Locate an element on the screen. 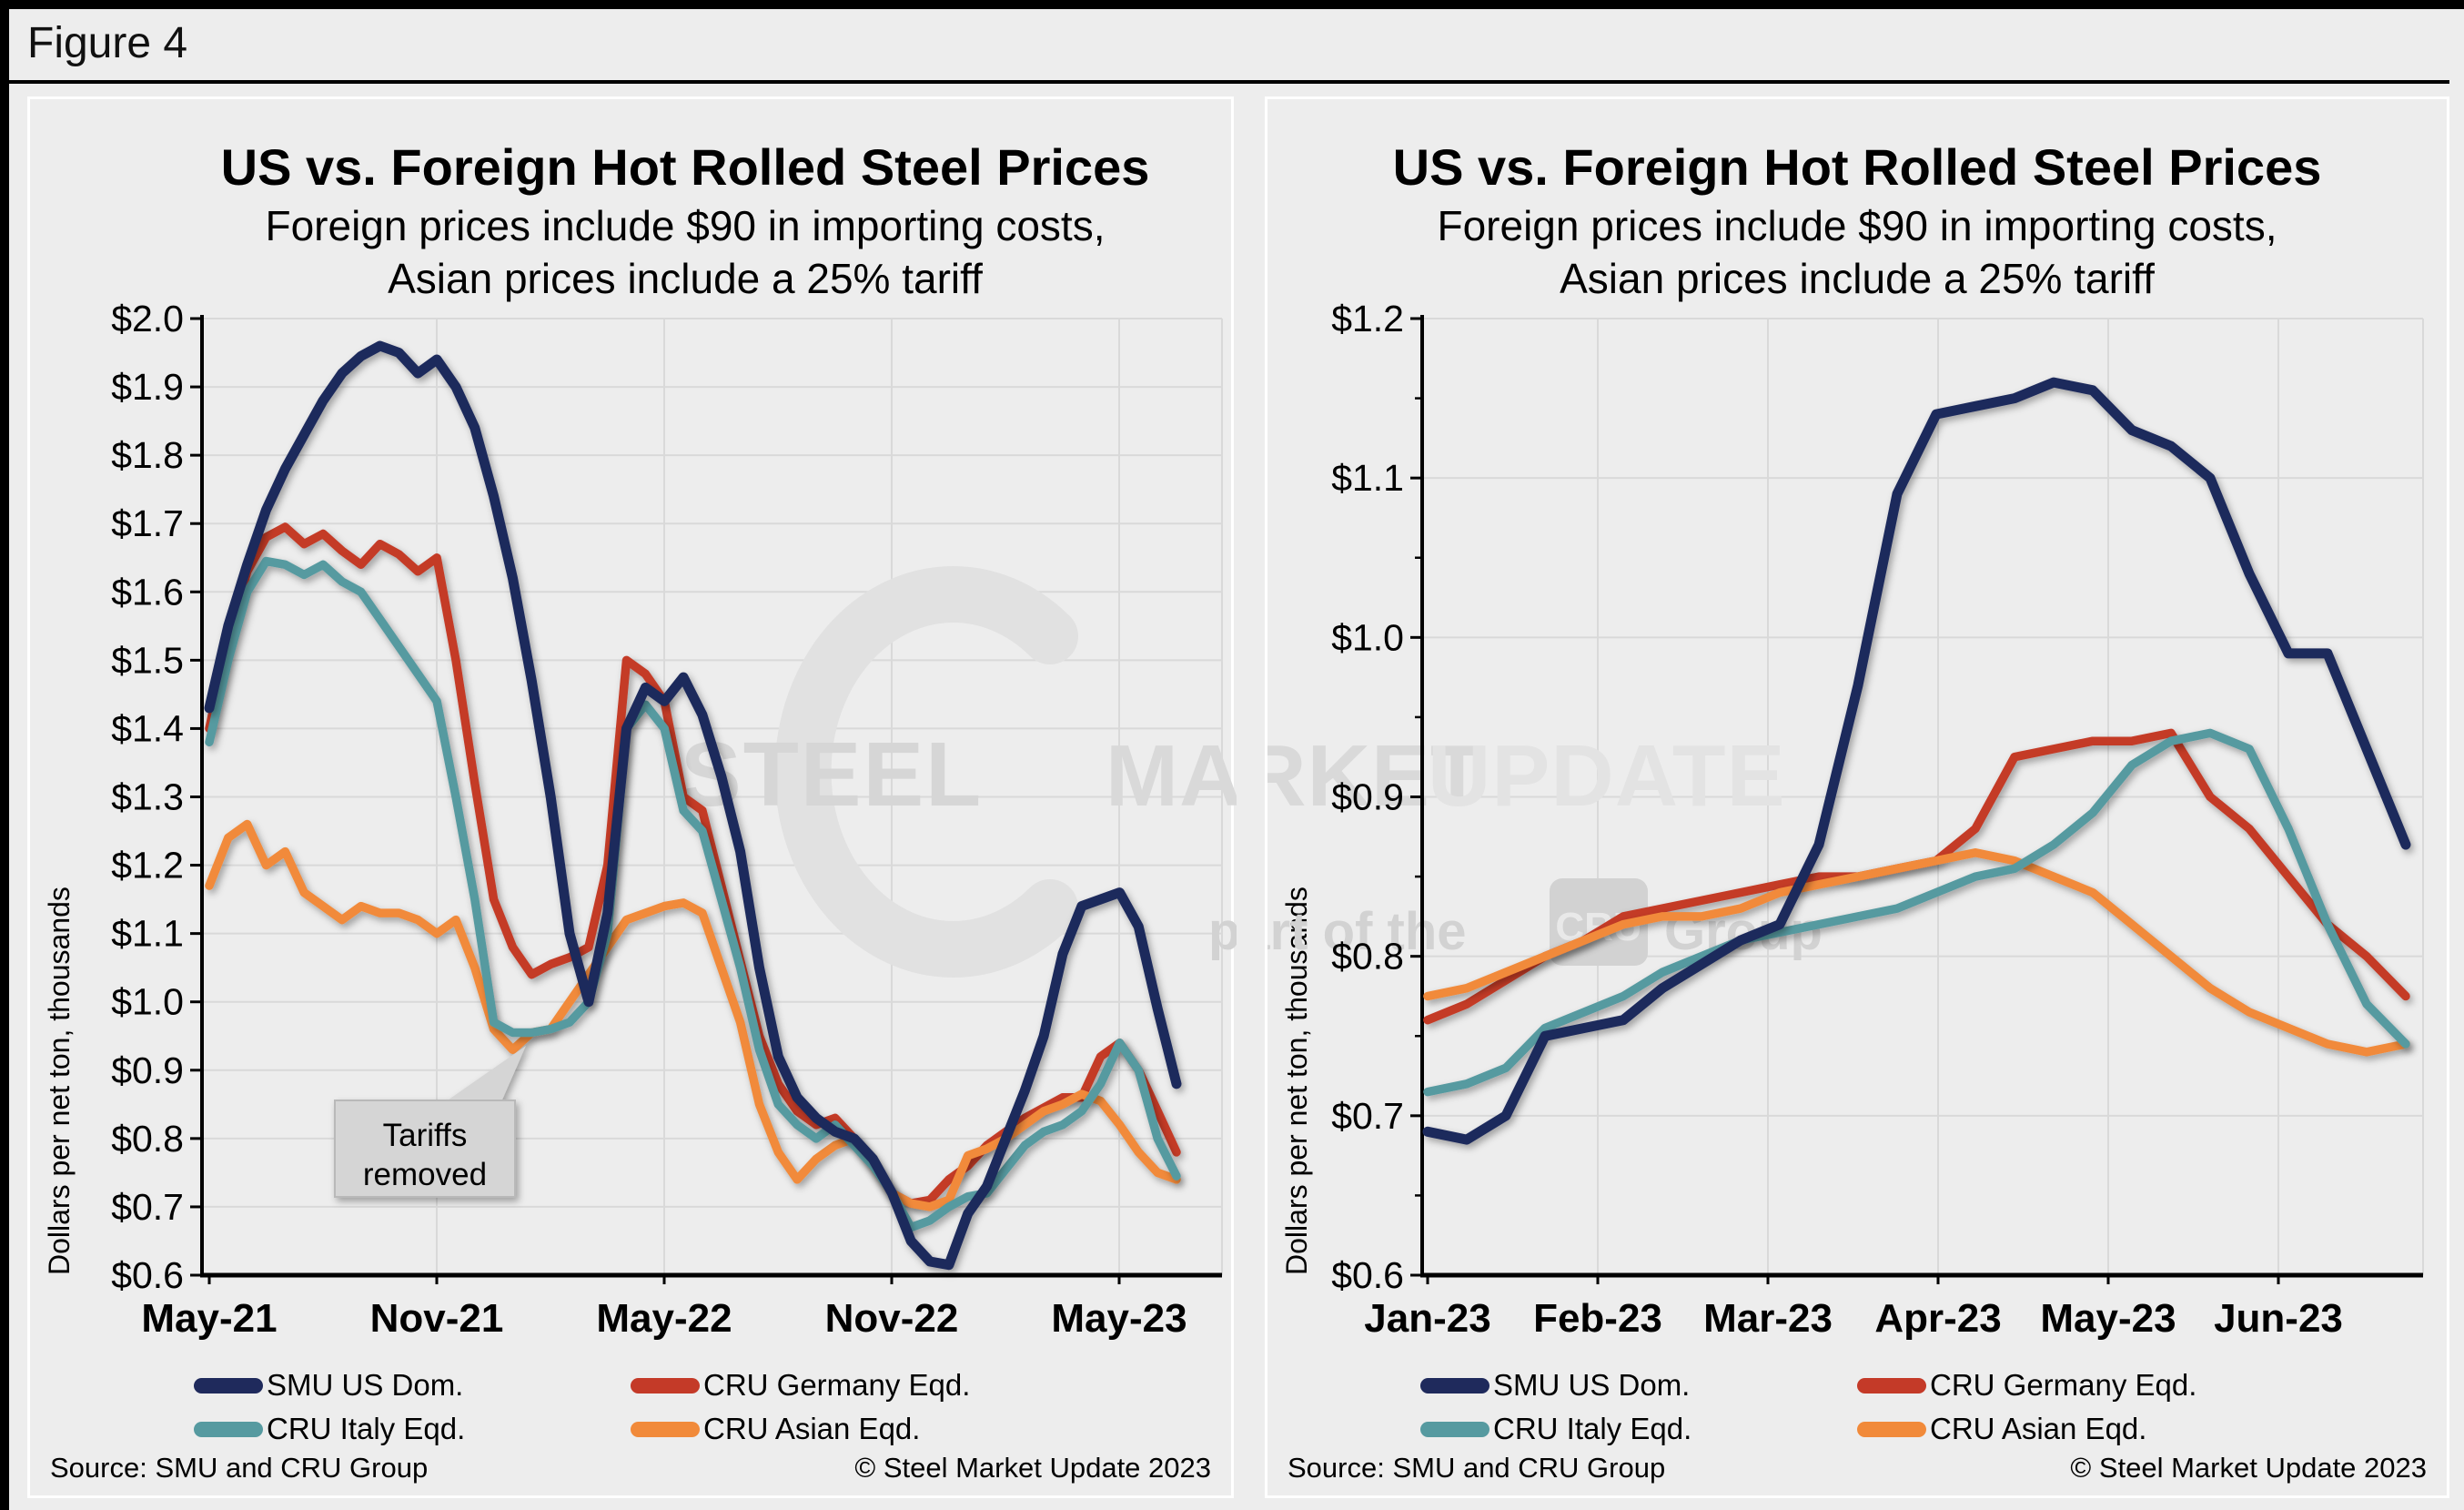 Image resolution: width=2464 pixels, height=1510 pixels. annotation-text-line2: removed is located at coordinates (425, 1174).